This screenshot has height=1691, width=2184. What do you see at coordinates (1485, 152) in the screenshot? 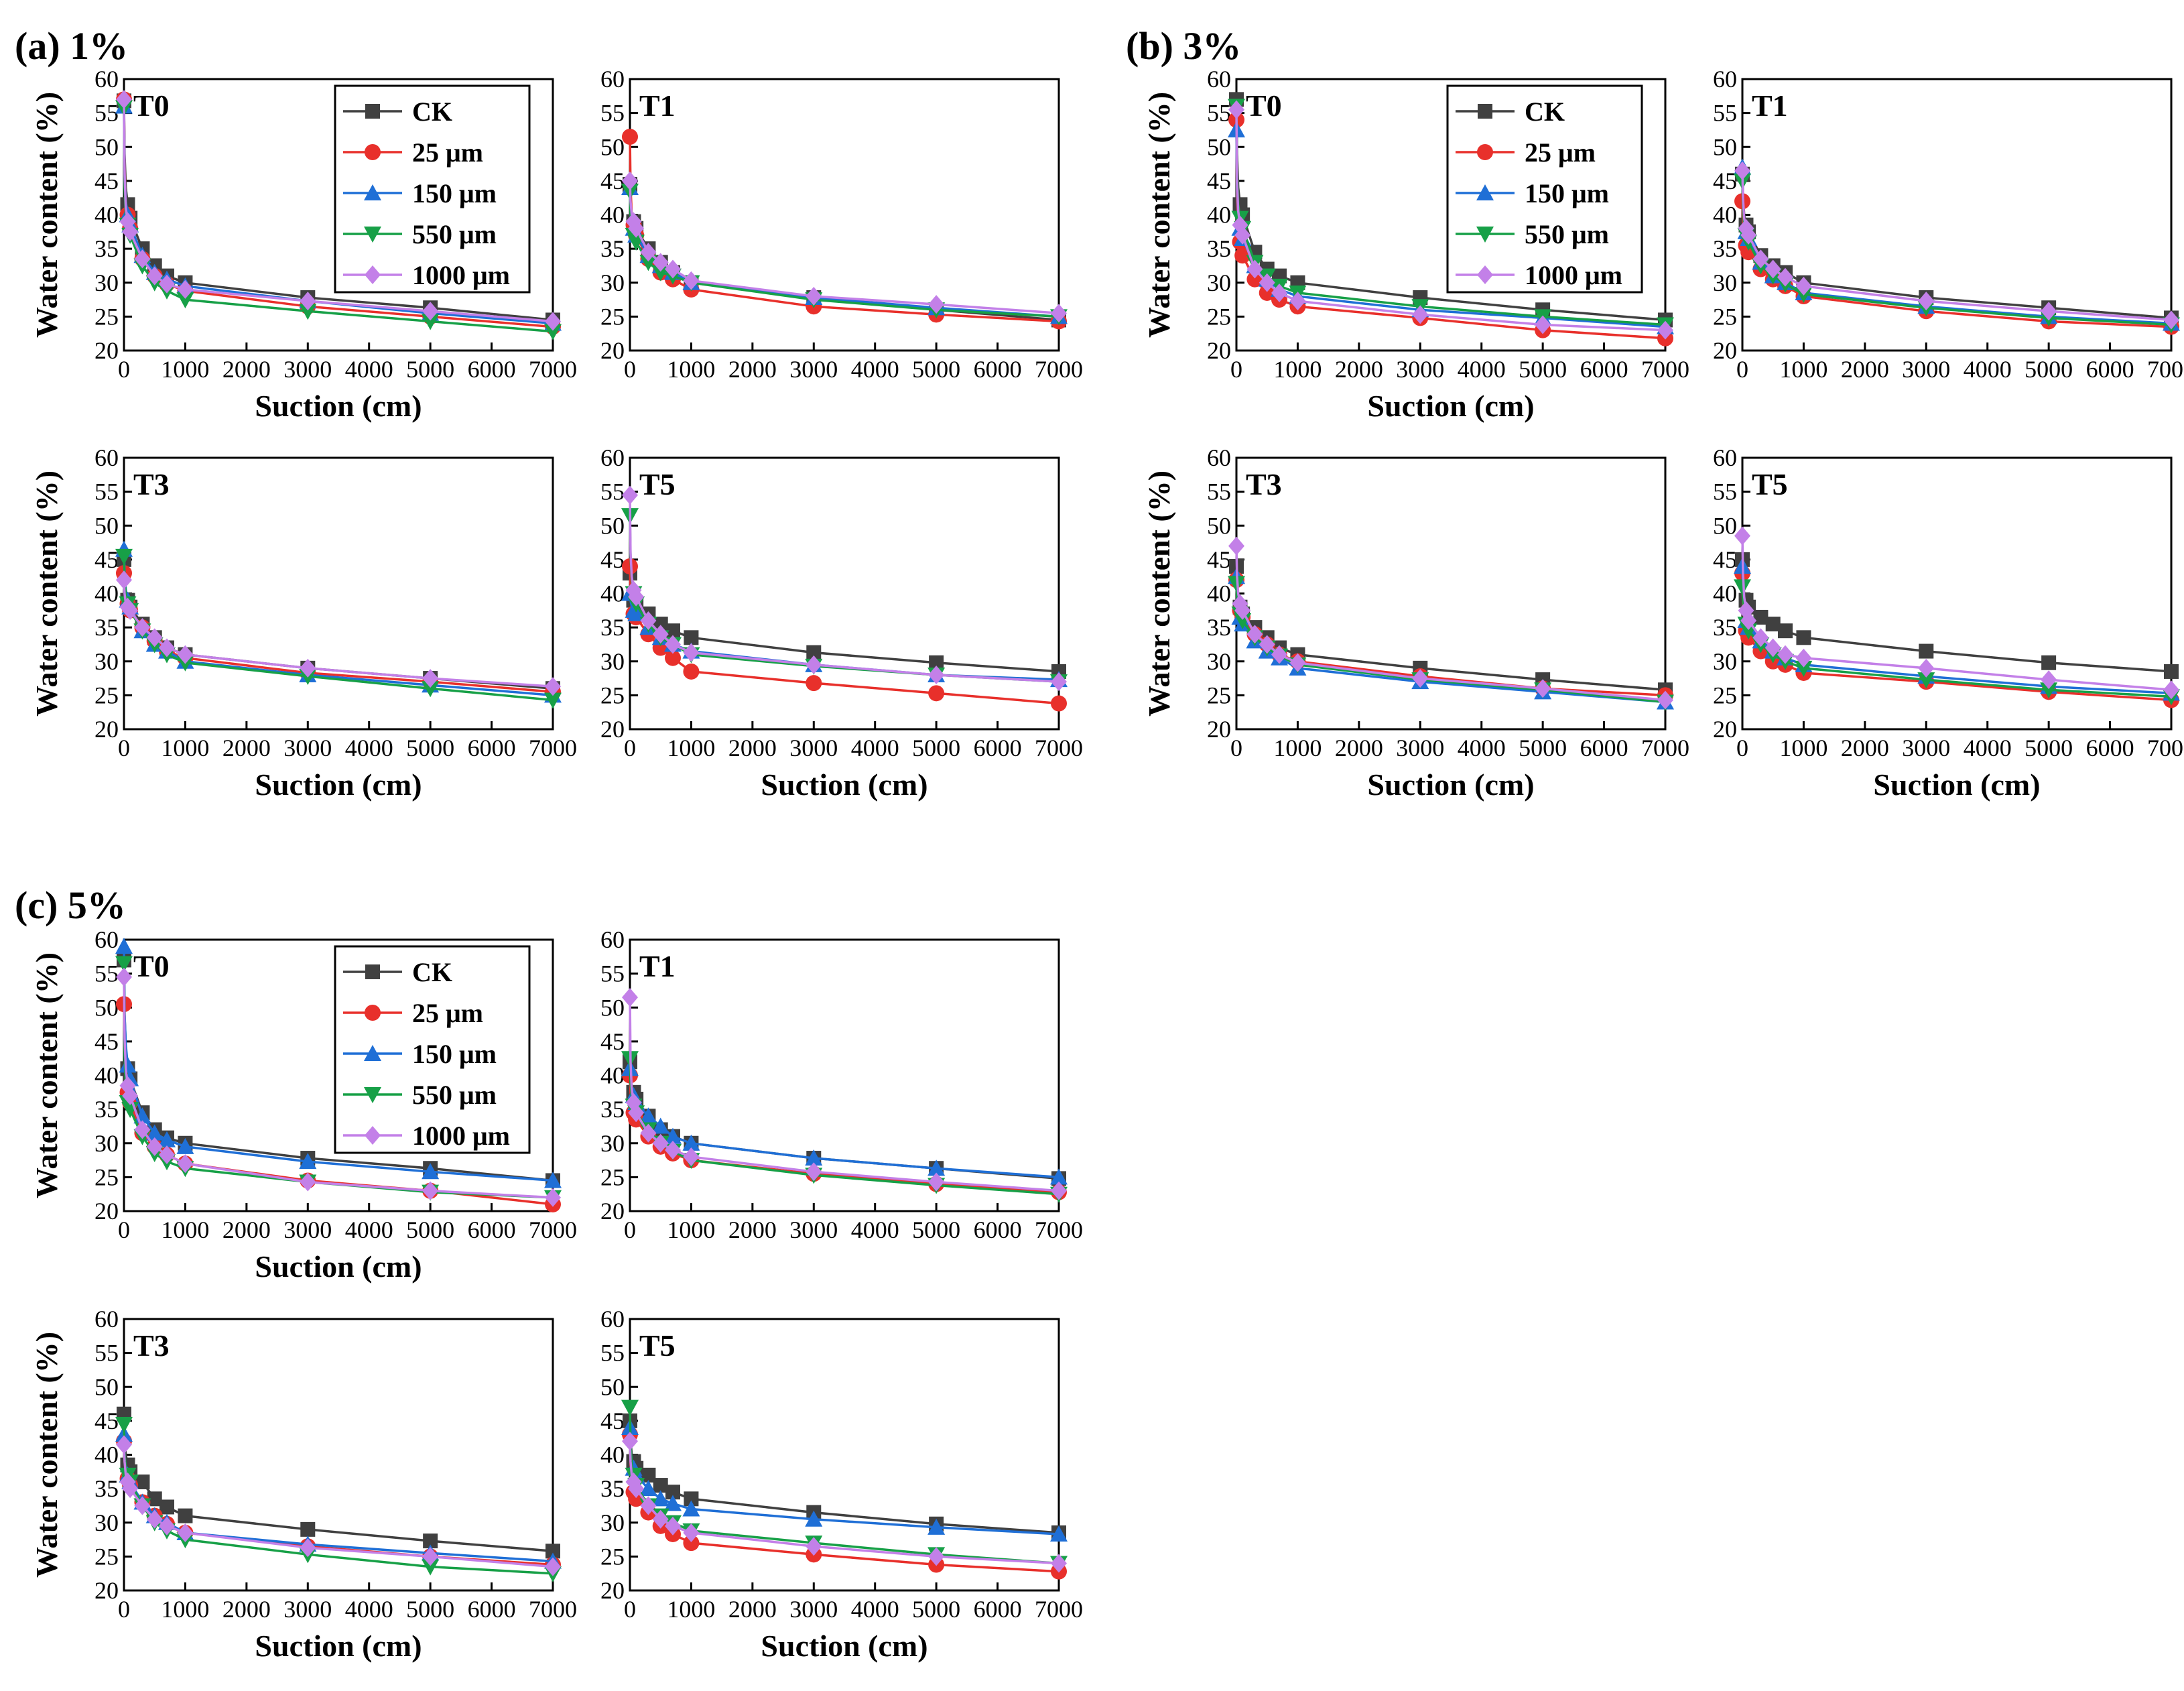
I see `legend-marker-25-m` at bounding box center [1485, 152].